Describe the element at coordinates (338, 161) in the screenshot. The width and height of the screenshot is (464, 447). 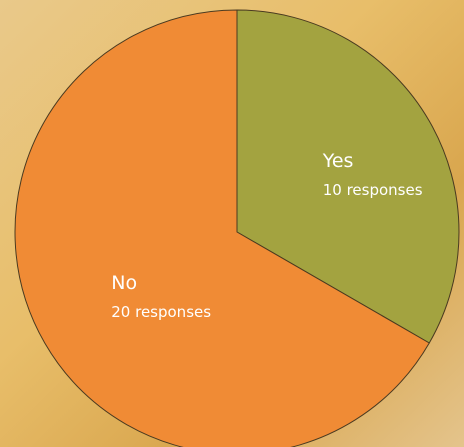
I see `slice-label: Yes` at that location.